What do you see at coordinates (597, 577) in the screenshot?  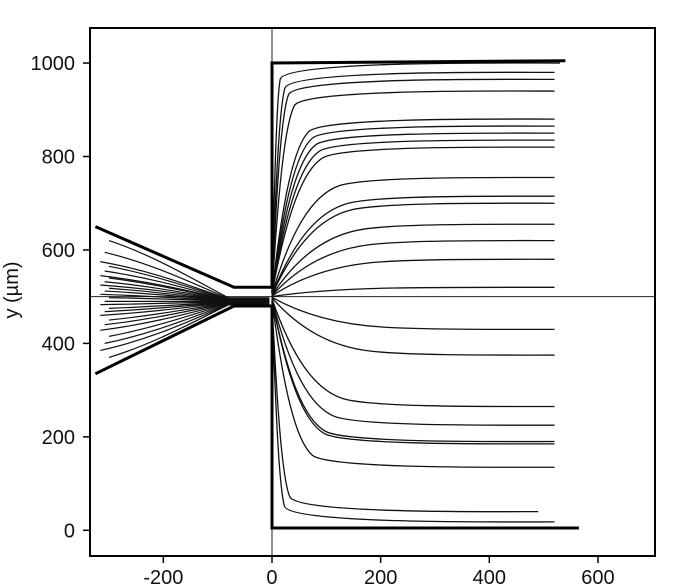 I see `x-tick-label: 600` at bounding box center [597, 577].